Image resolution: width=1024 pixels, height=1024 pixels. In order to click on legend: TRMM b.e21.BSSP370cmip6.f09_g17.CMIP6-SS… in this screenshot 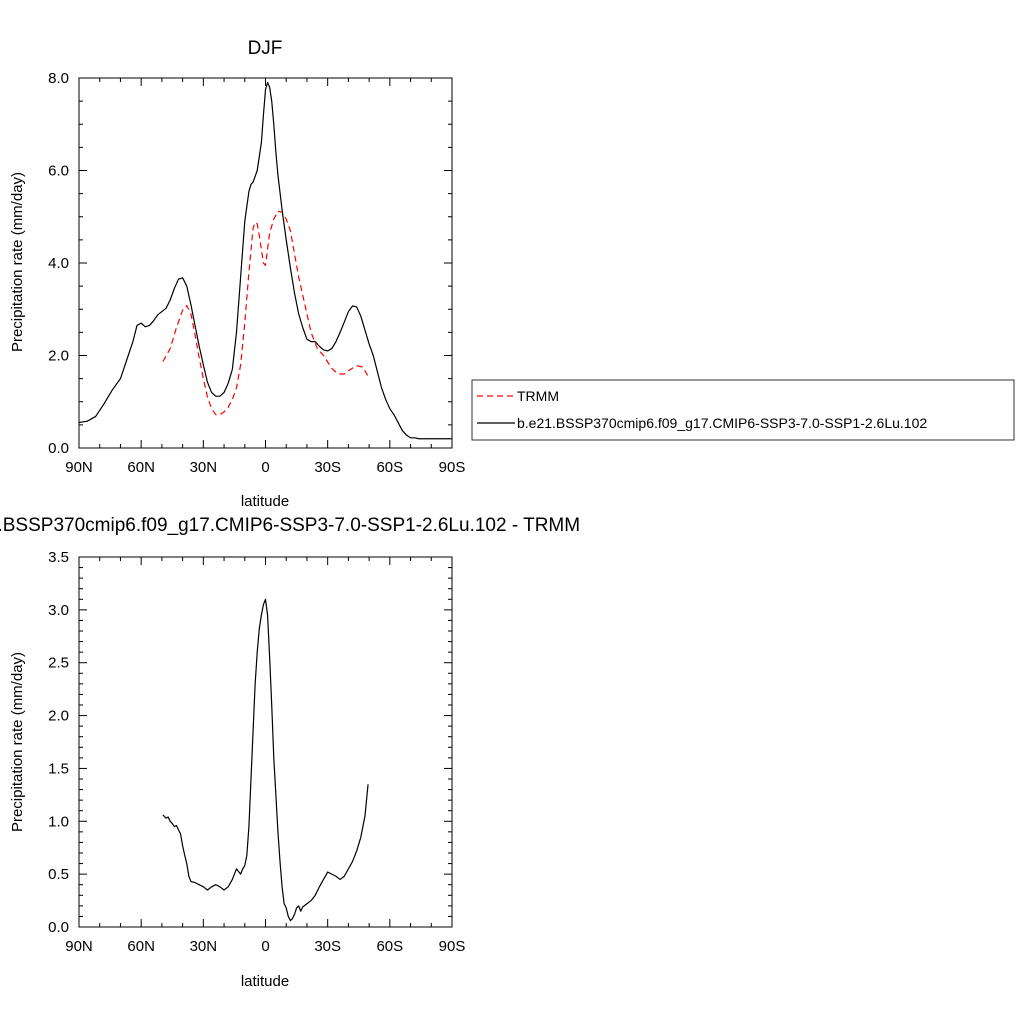, I will do `click(743, 410)`.